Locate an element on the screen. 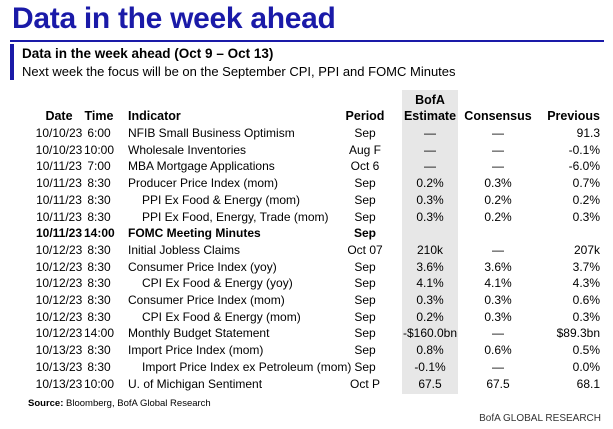 The width and height of the screenshot is (613, 429). cell-previous: 91.3 is located at coordinates (588, 133).